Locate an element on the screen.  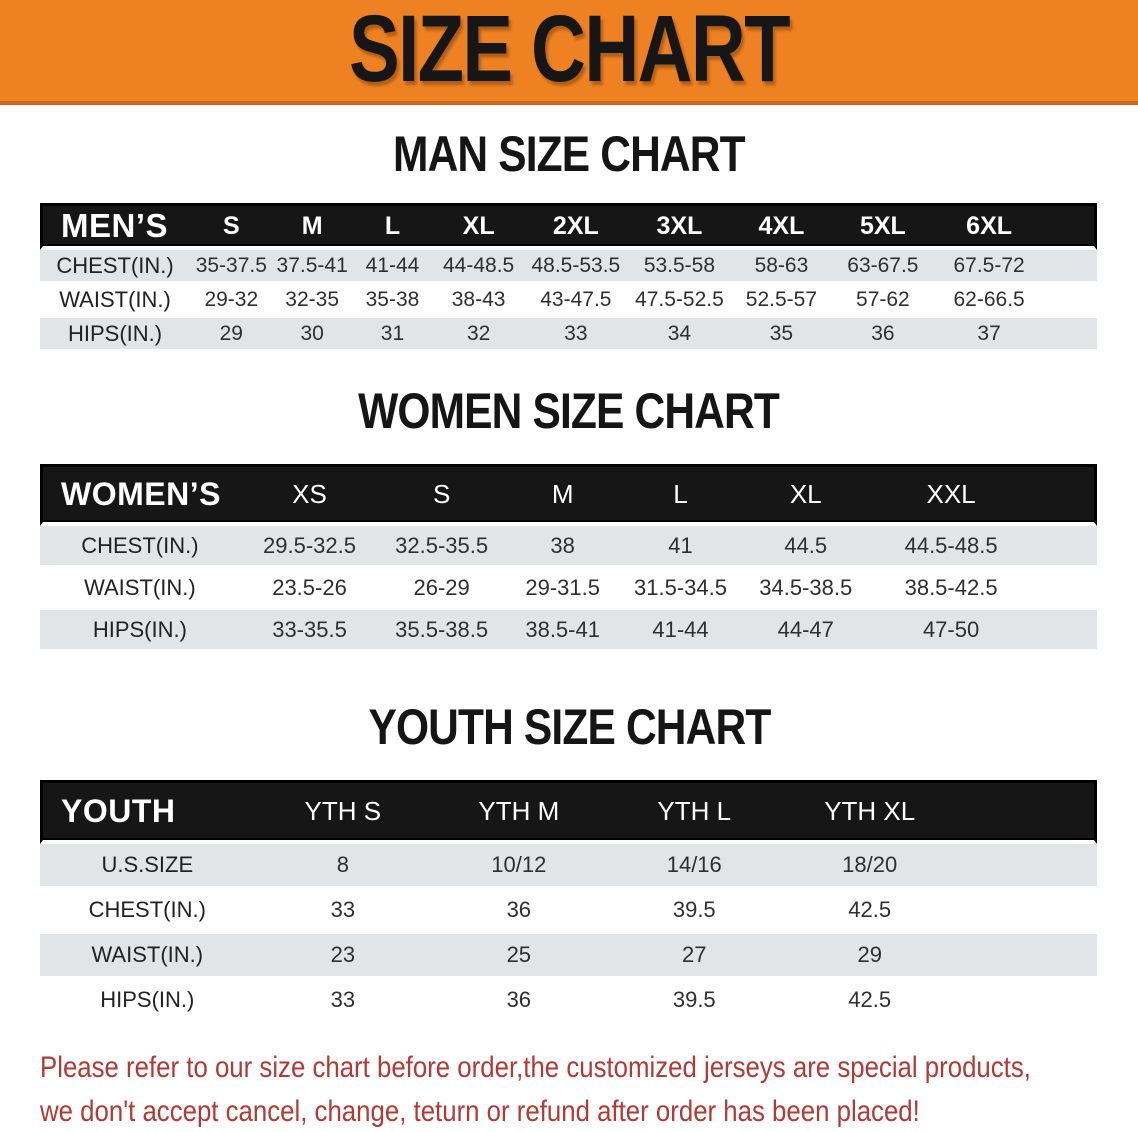
youth-ussize-value: 8 is located at coordinates (343, 866).